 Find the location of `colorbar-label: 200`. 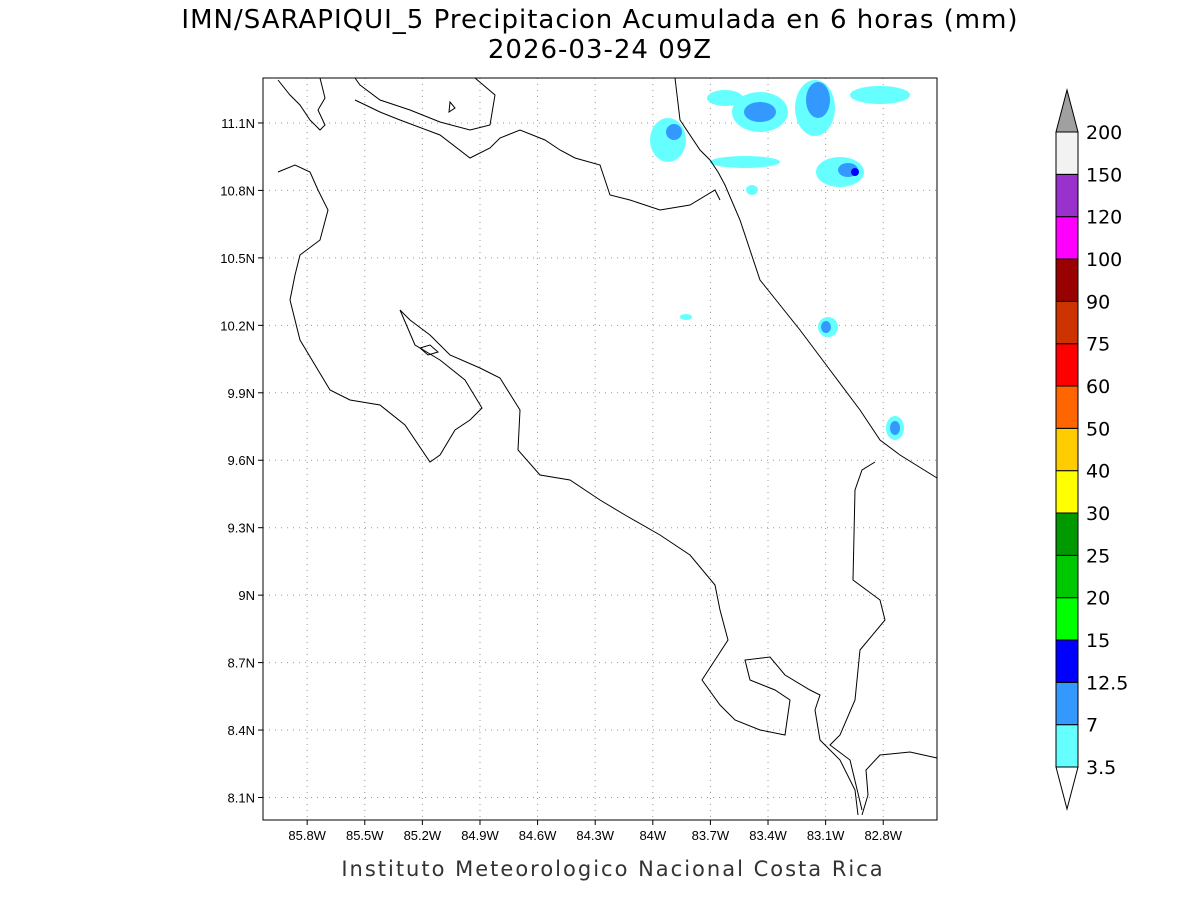

colorbar-label: 200 is located at coordinates (1104, 133).